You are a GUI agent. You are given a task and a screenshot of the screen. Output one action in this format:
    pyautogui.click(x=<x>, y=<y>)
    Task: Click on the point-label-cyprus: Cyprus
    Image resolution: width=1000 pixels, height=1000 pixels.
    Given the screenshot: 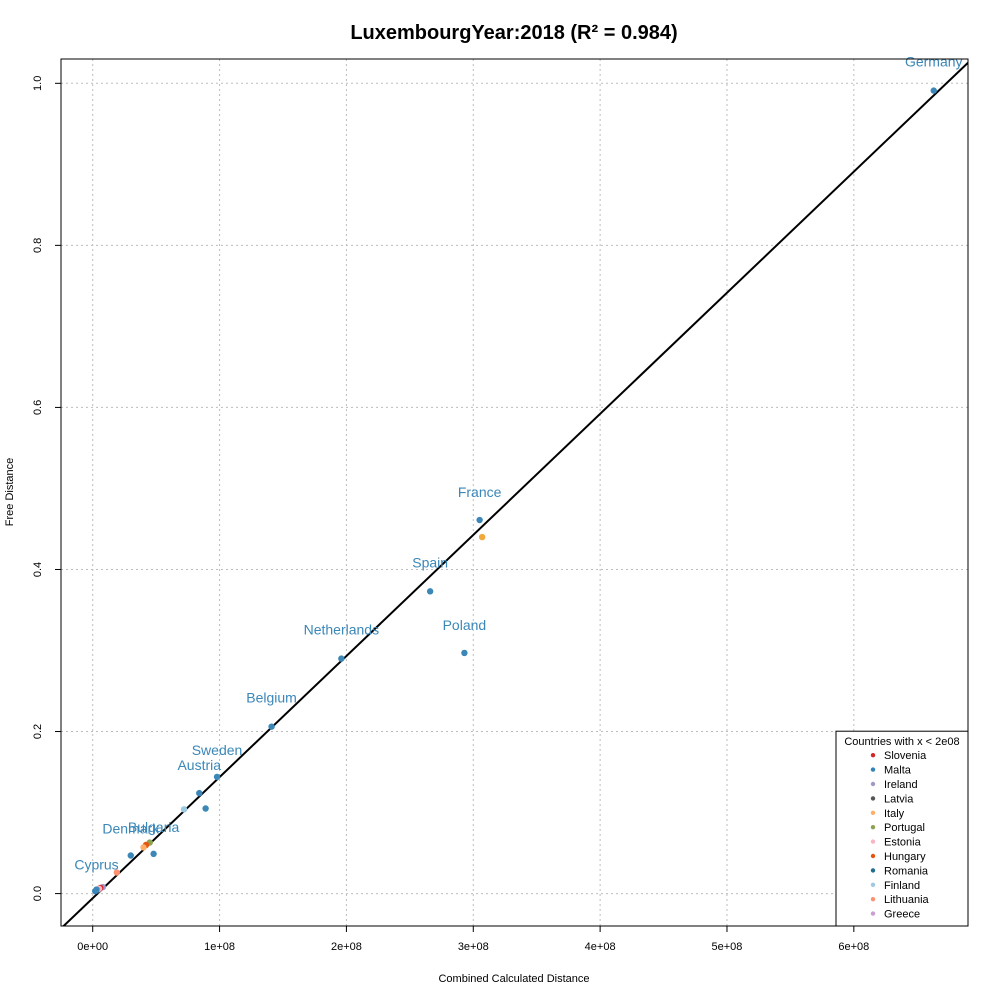 What is the action you would take?
    pyautogui.click(x=96, y=865)
    